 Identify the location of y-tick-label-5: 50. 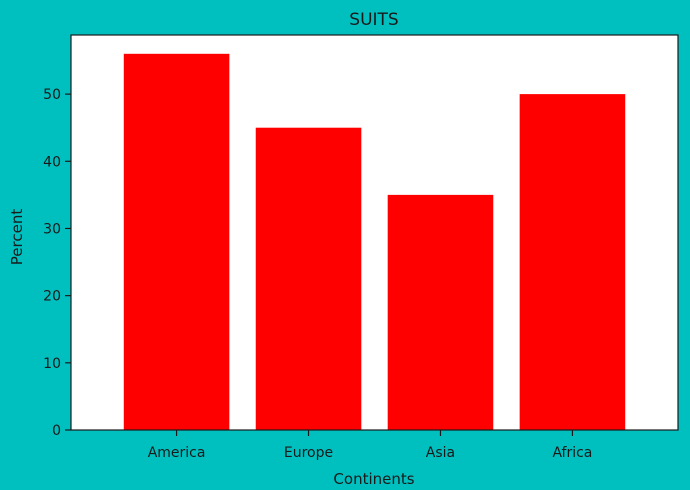
(52, 95).